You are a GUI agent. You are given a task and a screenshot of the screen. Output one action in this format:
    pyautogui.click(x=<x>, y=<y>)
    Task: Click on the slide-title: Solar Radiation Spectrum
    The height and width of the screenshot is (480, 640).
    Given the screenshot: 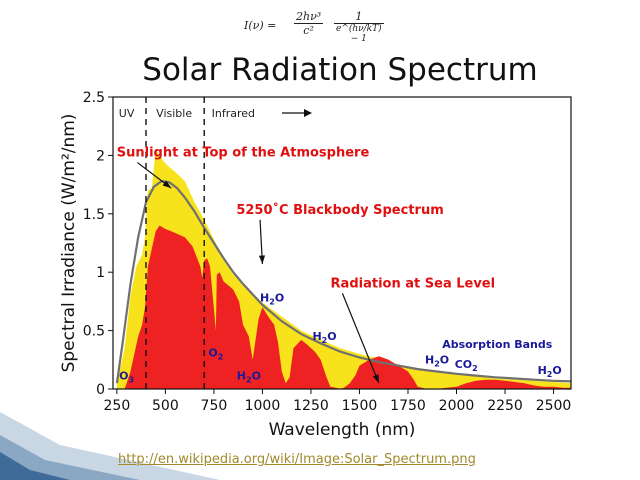 What is the action you would take?
    pyautogui.click(x=340, y=70)
    